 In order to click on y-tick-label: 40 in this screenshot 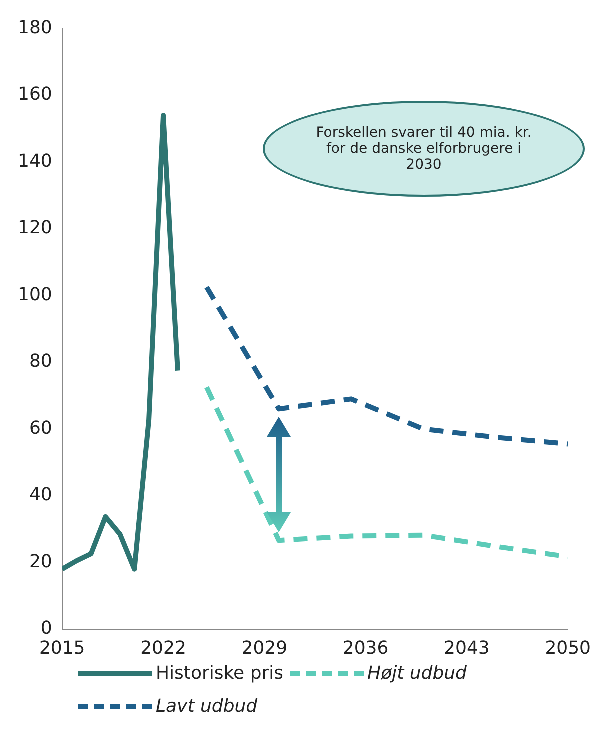, I will do `click(40, 495)`.